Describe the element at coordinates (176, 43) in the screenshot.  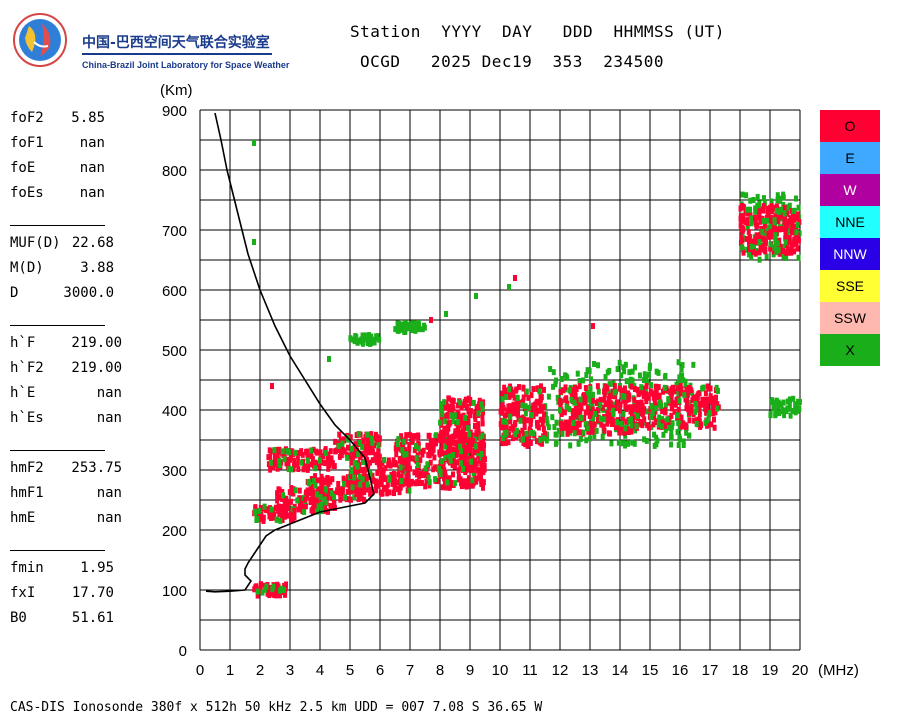
I see `logo-chinese-text: 中国-巴西空间天气联合实验室` at that location.